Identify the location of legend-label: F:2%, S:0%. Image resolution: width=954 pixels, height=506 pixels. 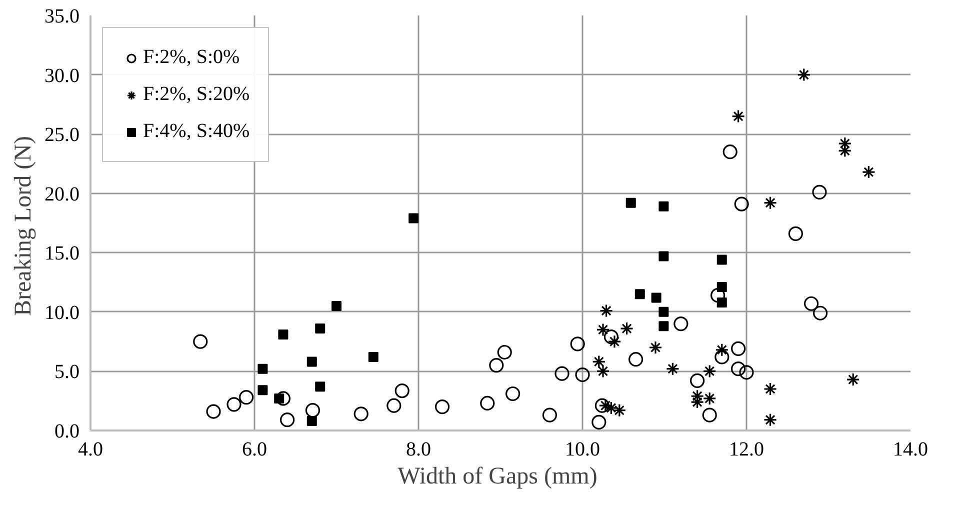
(191, 57).